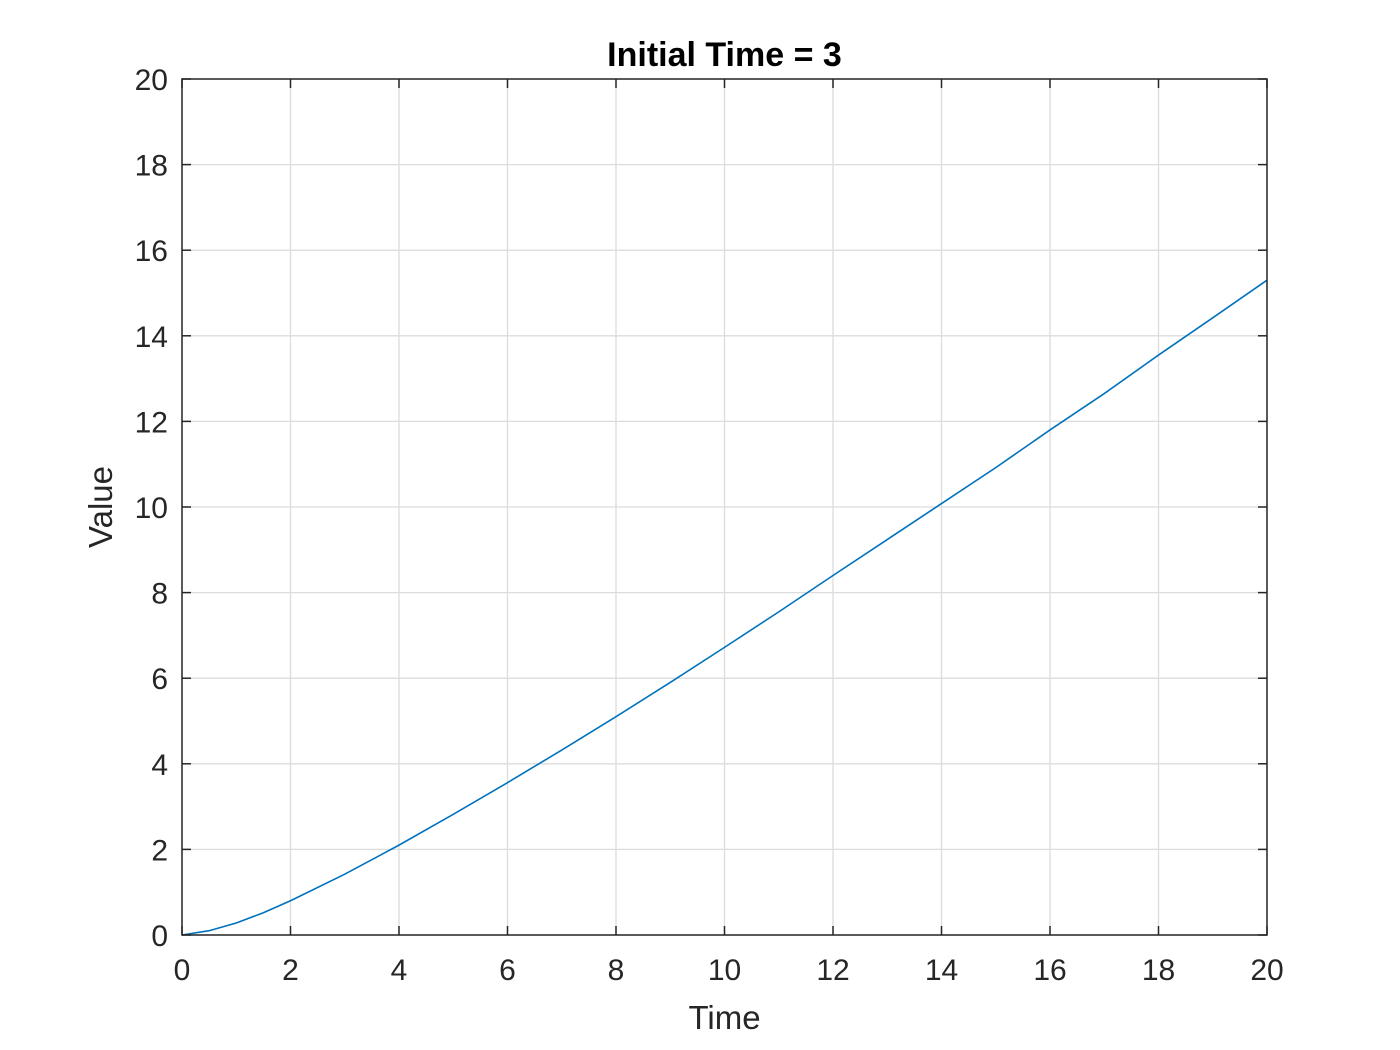  Describe the element at coordinates (159, 936) in the screenshot. I see `y-tick-label: 0` at that location.